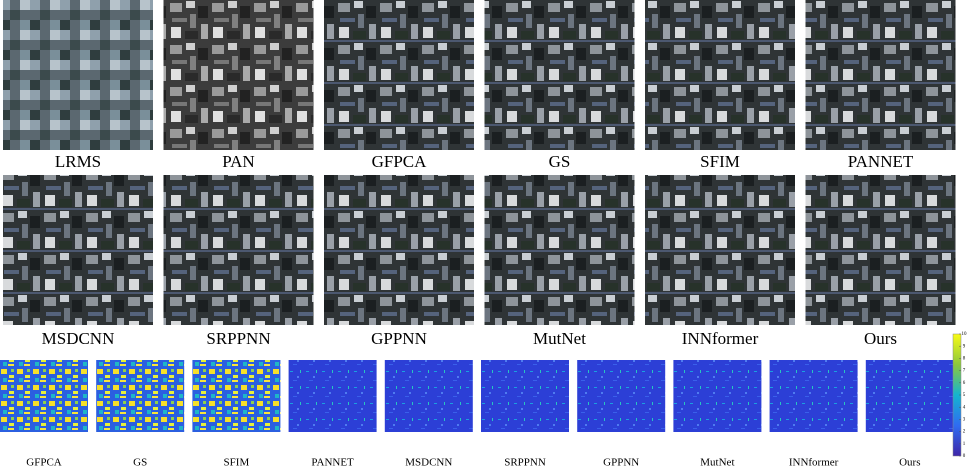 This screenshot has width=969, height=472. I want to click on colorbar-tick-label: 8, so click(964, 359).